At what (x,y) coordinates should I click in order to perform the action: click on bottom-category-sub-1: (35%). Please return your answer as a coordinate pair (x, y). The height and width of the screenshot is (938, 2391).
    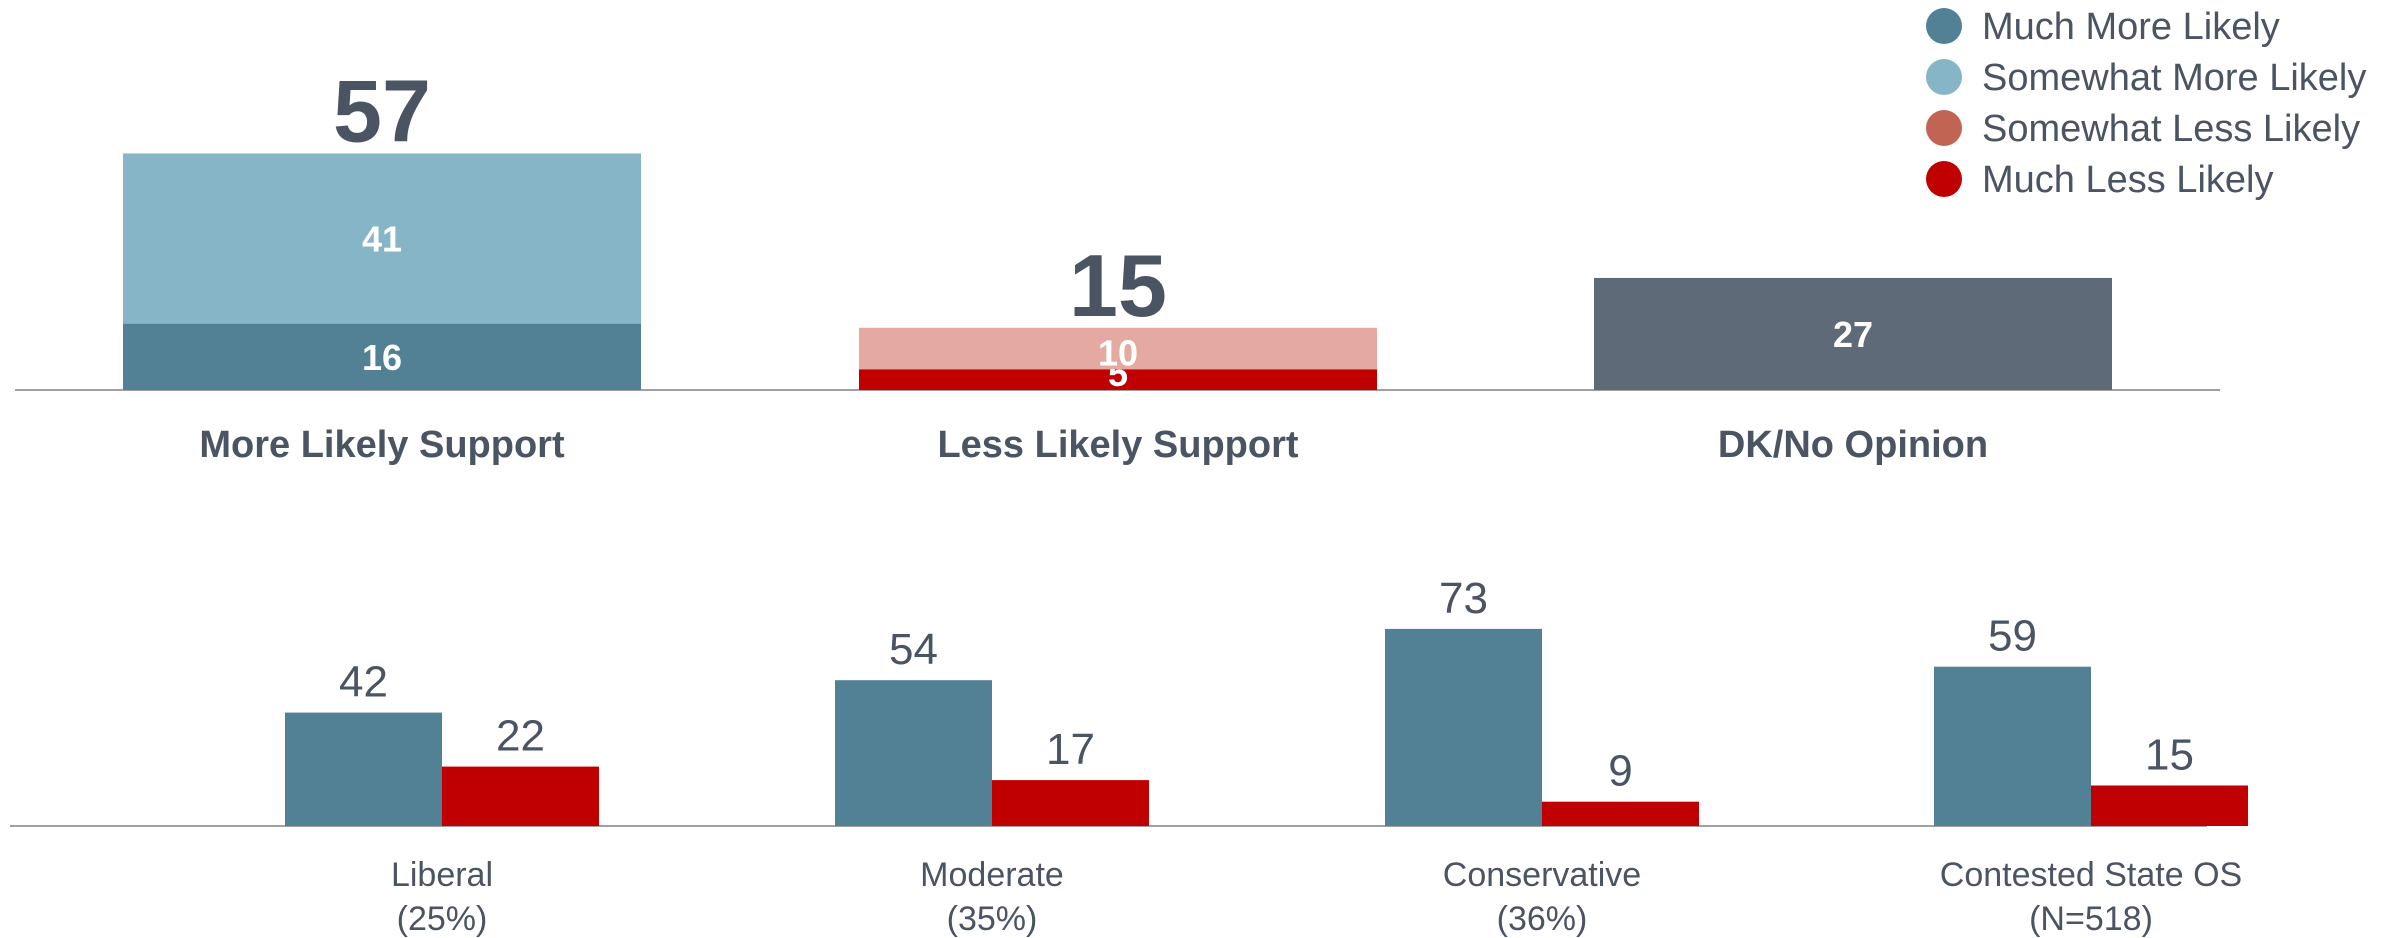
    Looking at the image, I should click on (992, 919).